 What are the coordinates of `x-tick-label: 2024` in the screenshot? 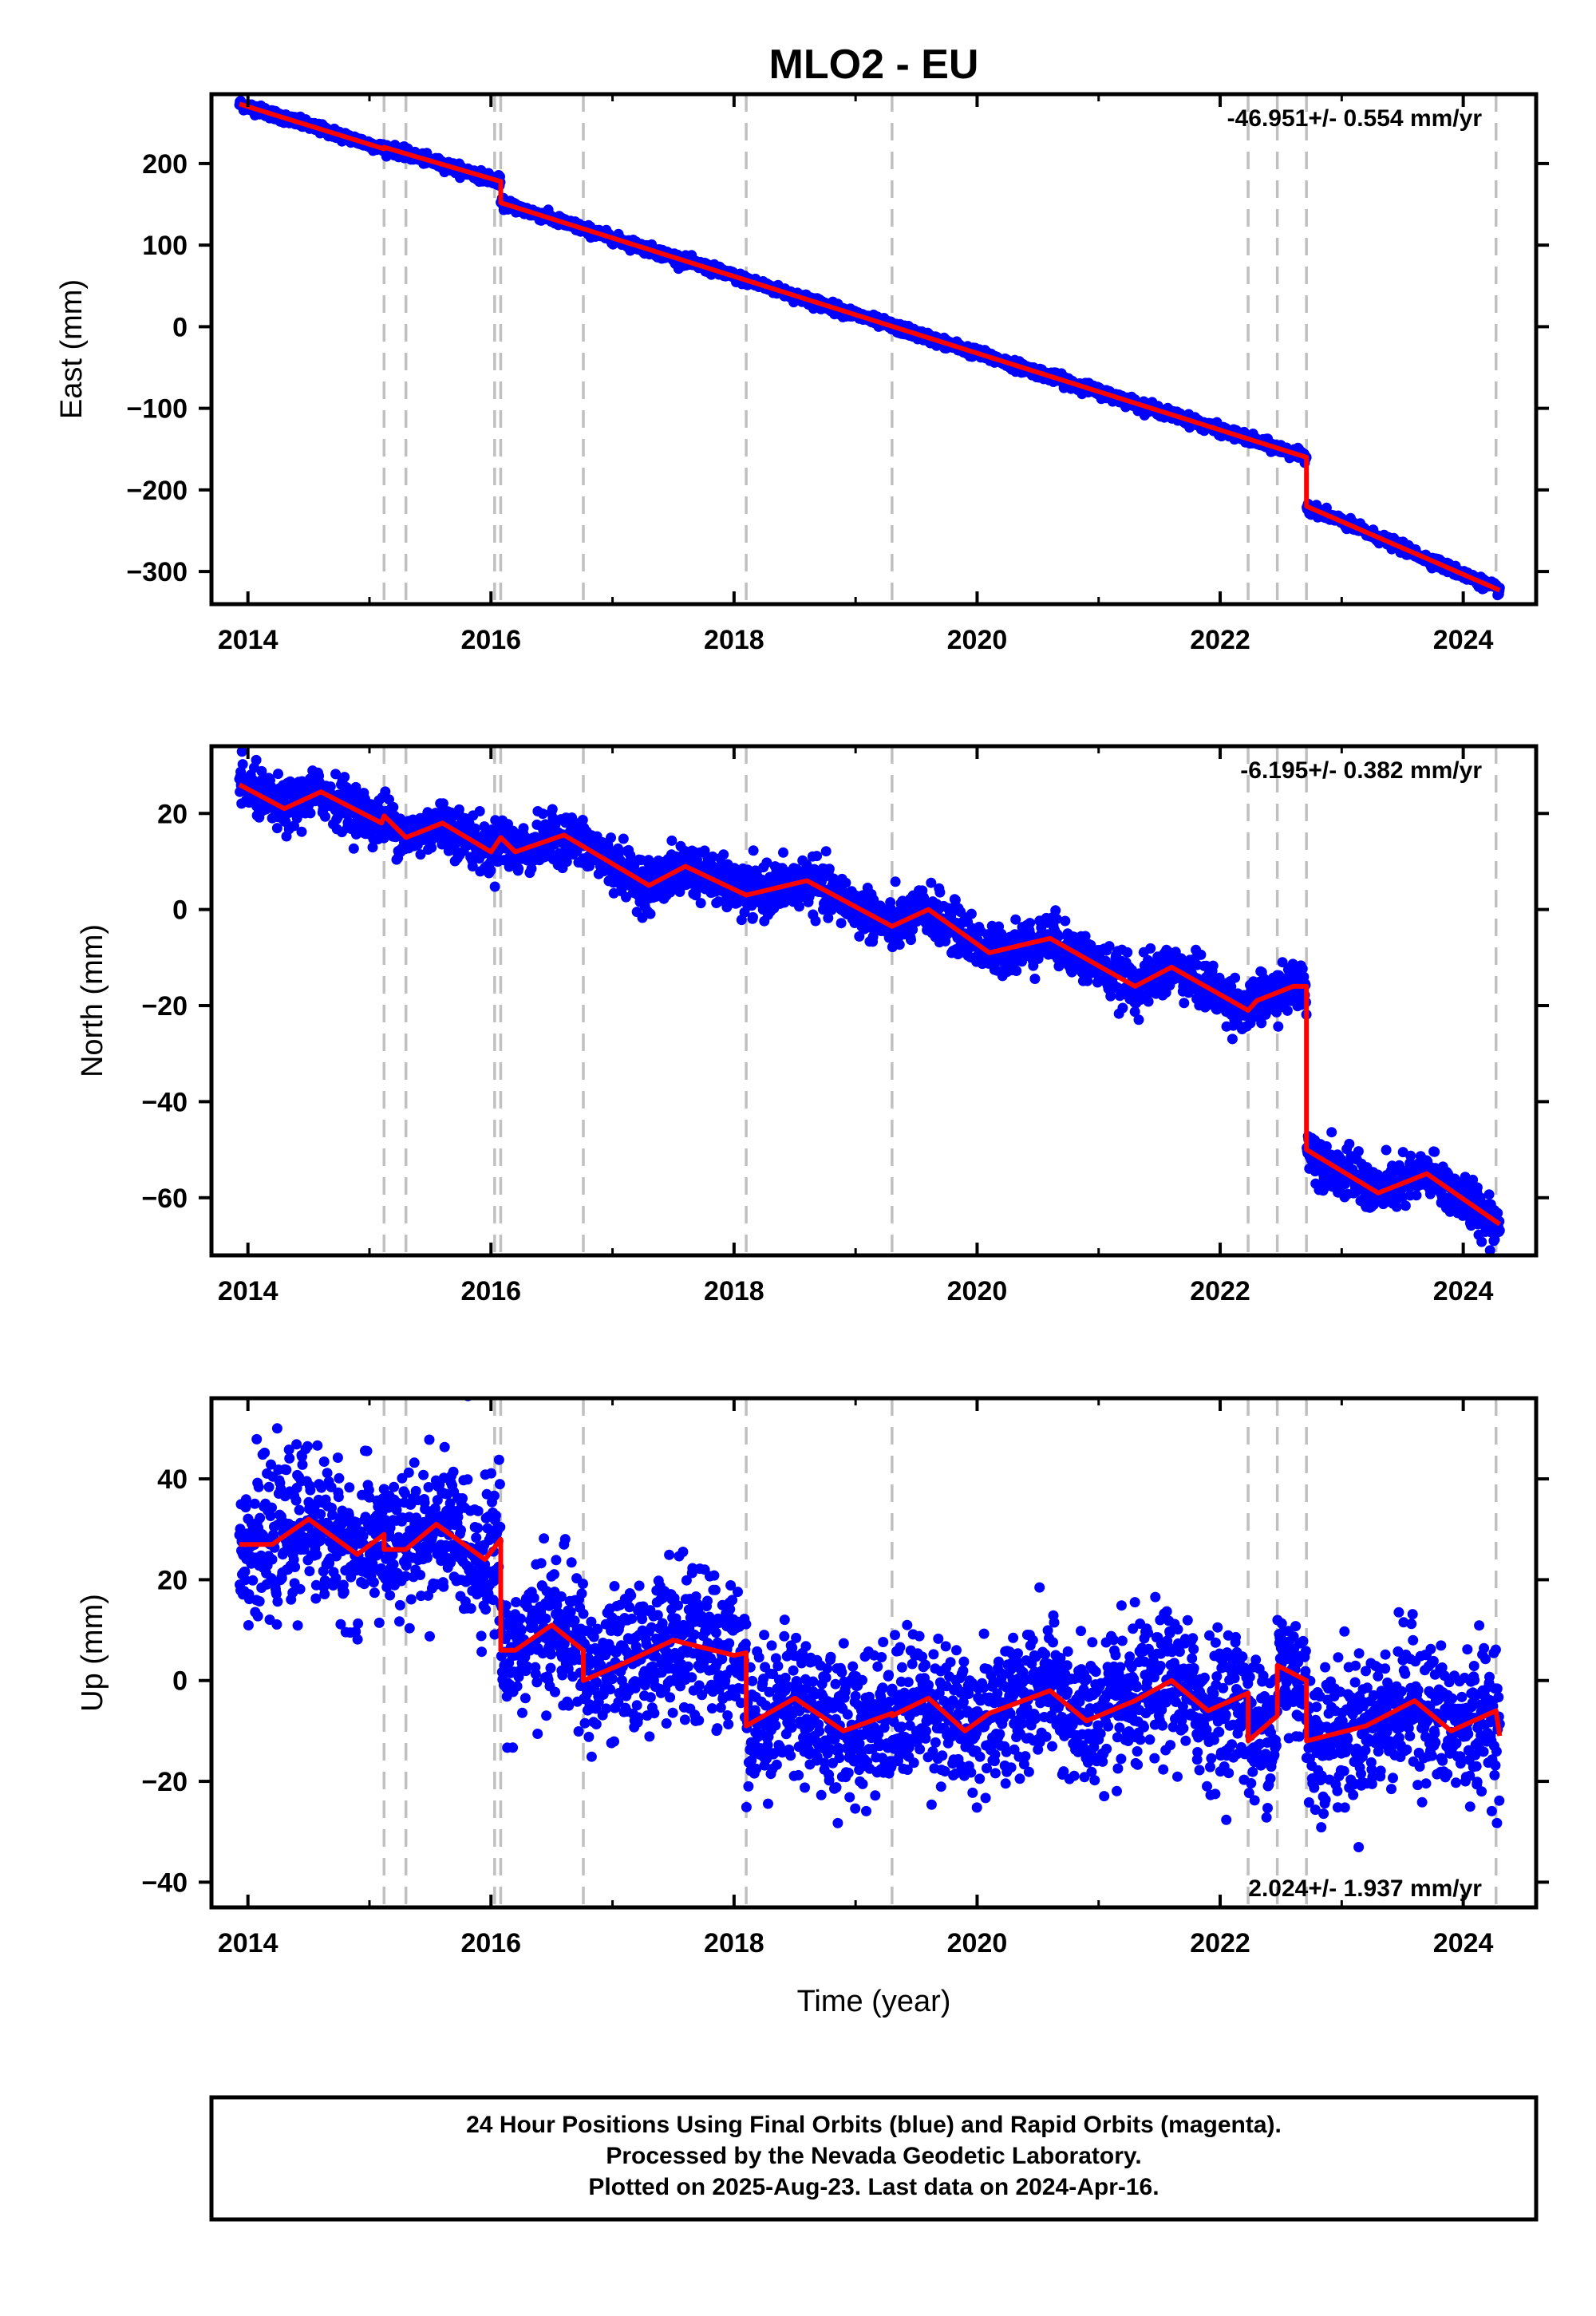 It's located at (1463, 640).